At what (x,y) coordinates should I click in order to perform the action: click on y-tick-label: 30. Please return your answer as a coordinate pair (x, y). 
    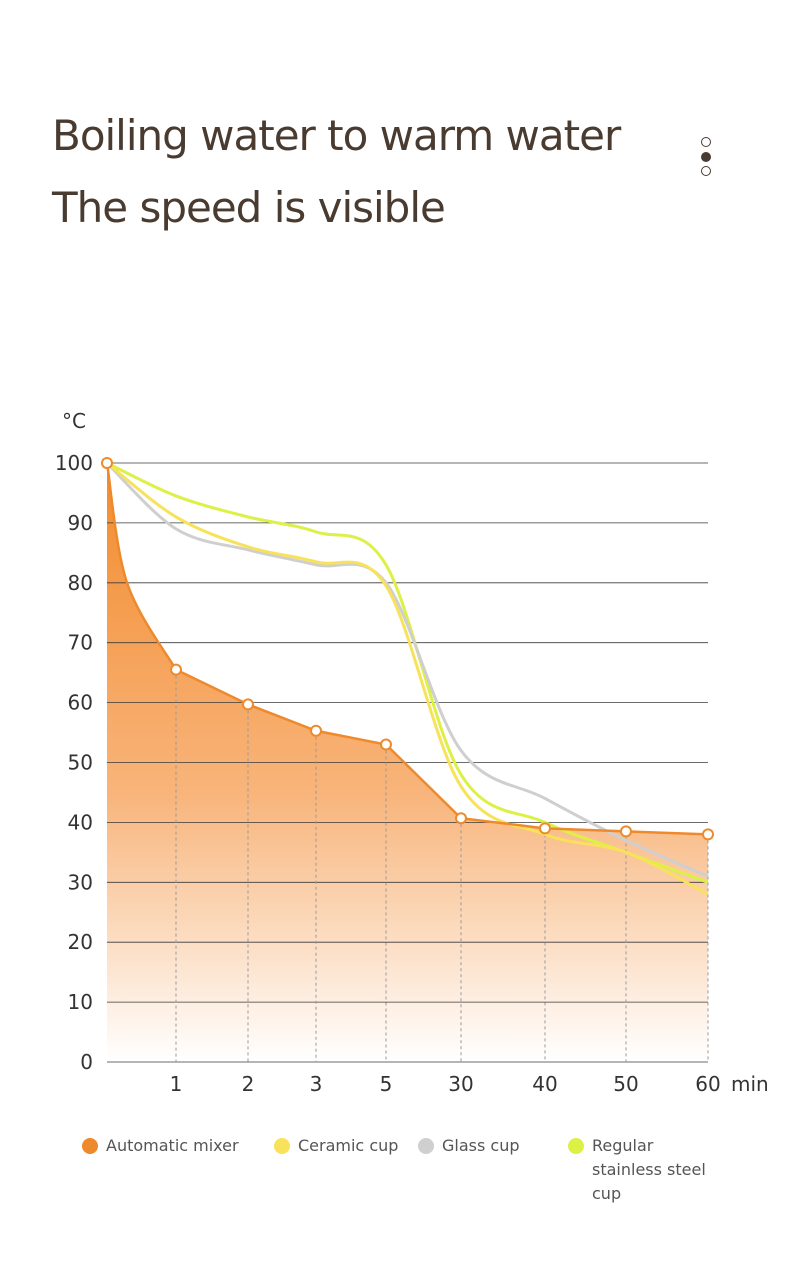
    Looking at the image, I should click on (80, 882).